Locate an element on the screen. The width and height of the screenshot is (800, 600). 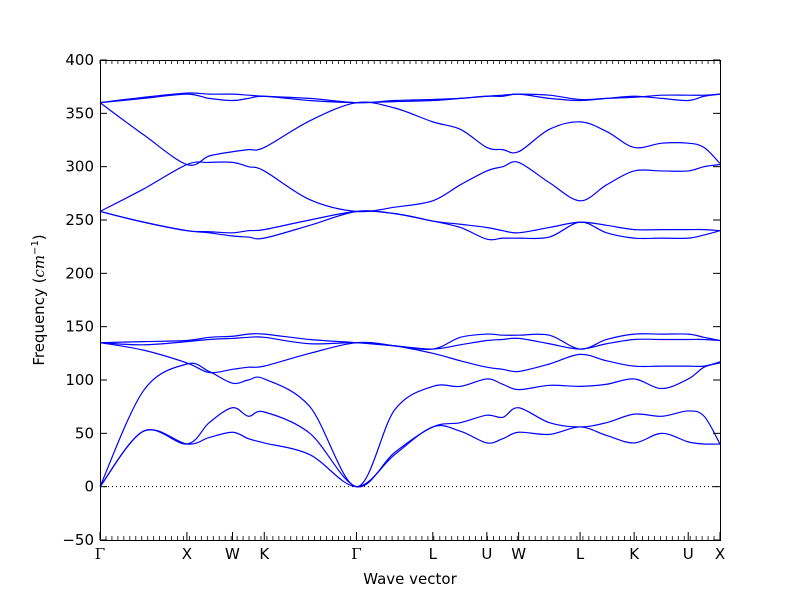
y-tick-label: 0 is located at coordinates (89, 487).